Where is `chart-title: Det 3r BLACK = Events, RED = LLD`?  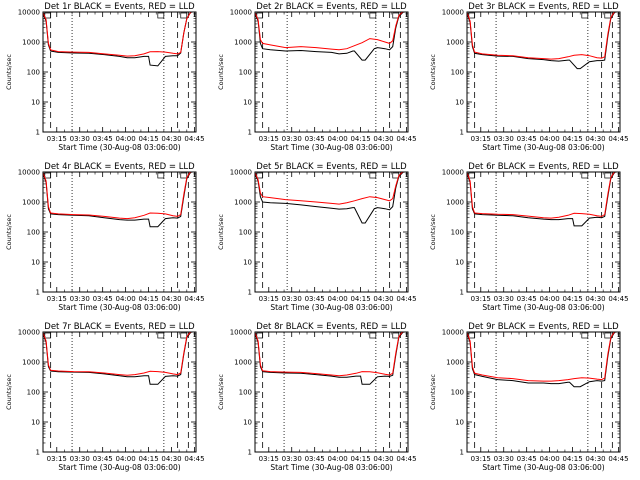
chart-title: Det 3r BLACK = Events, RED = LLD is located at coordinates (543, 7).